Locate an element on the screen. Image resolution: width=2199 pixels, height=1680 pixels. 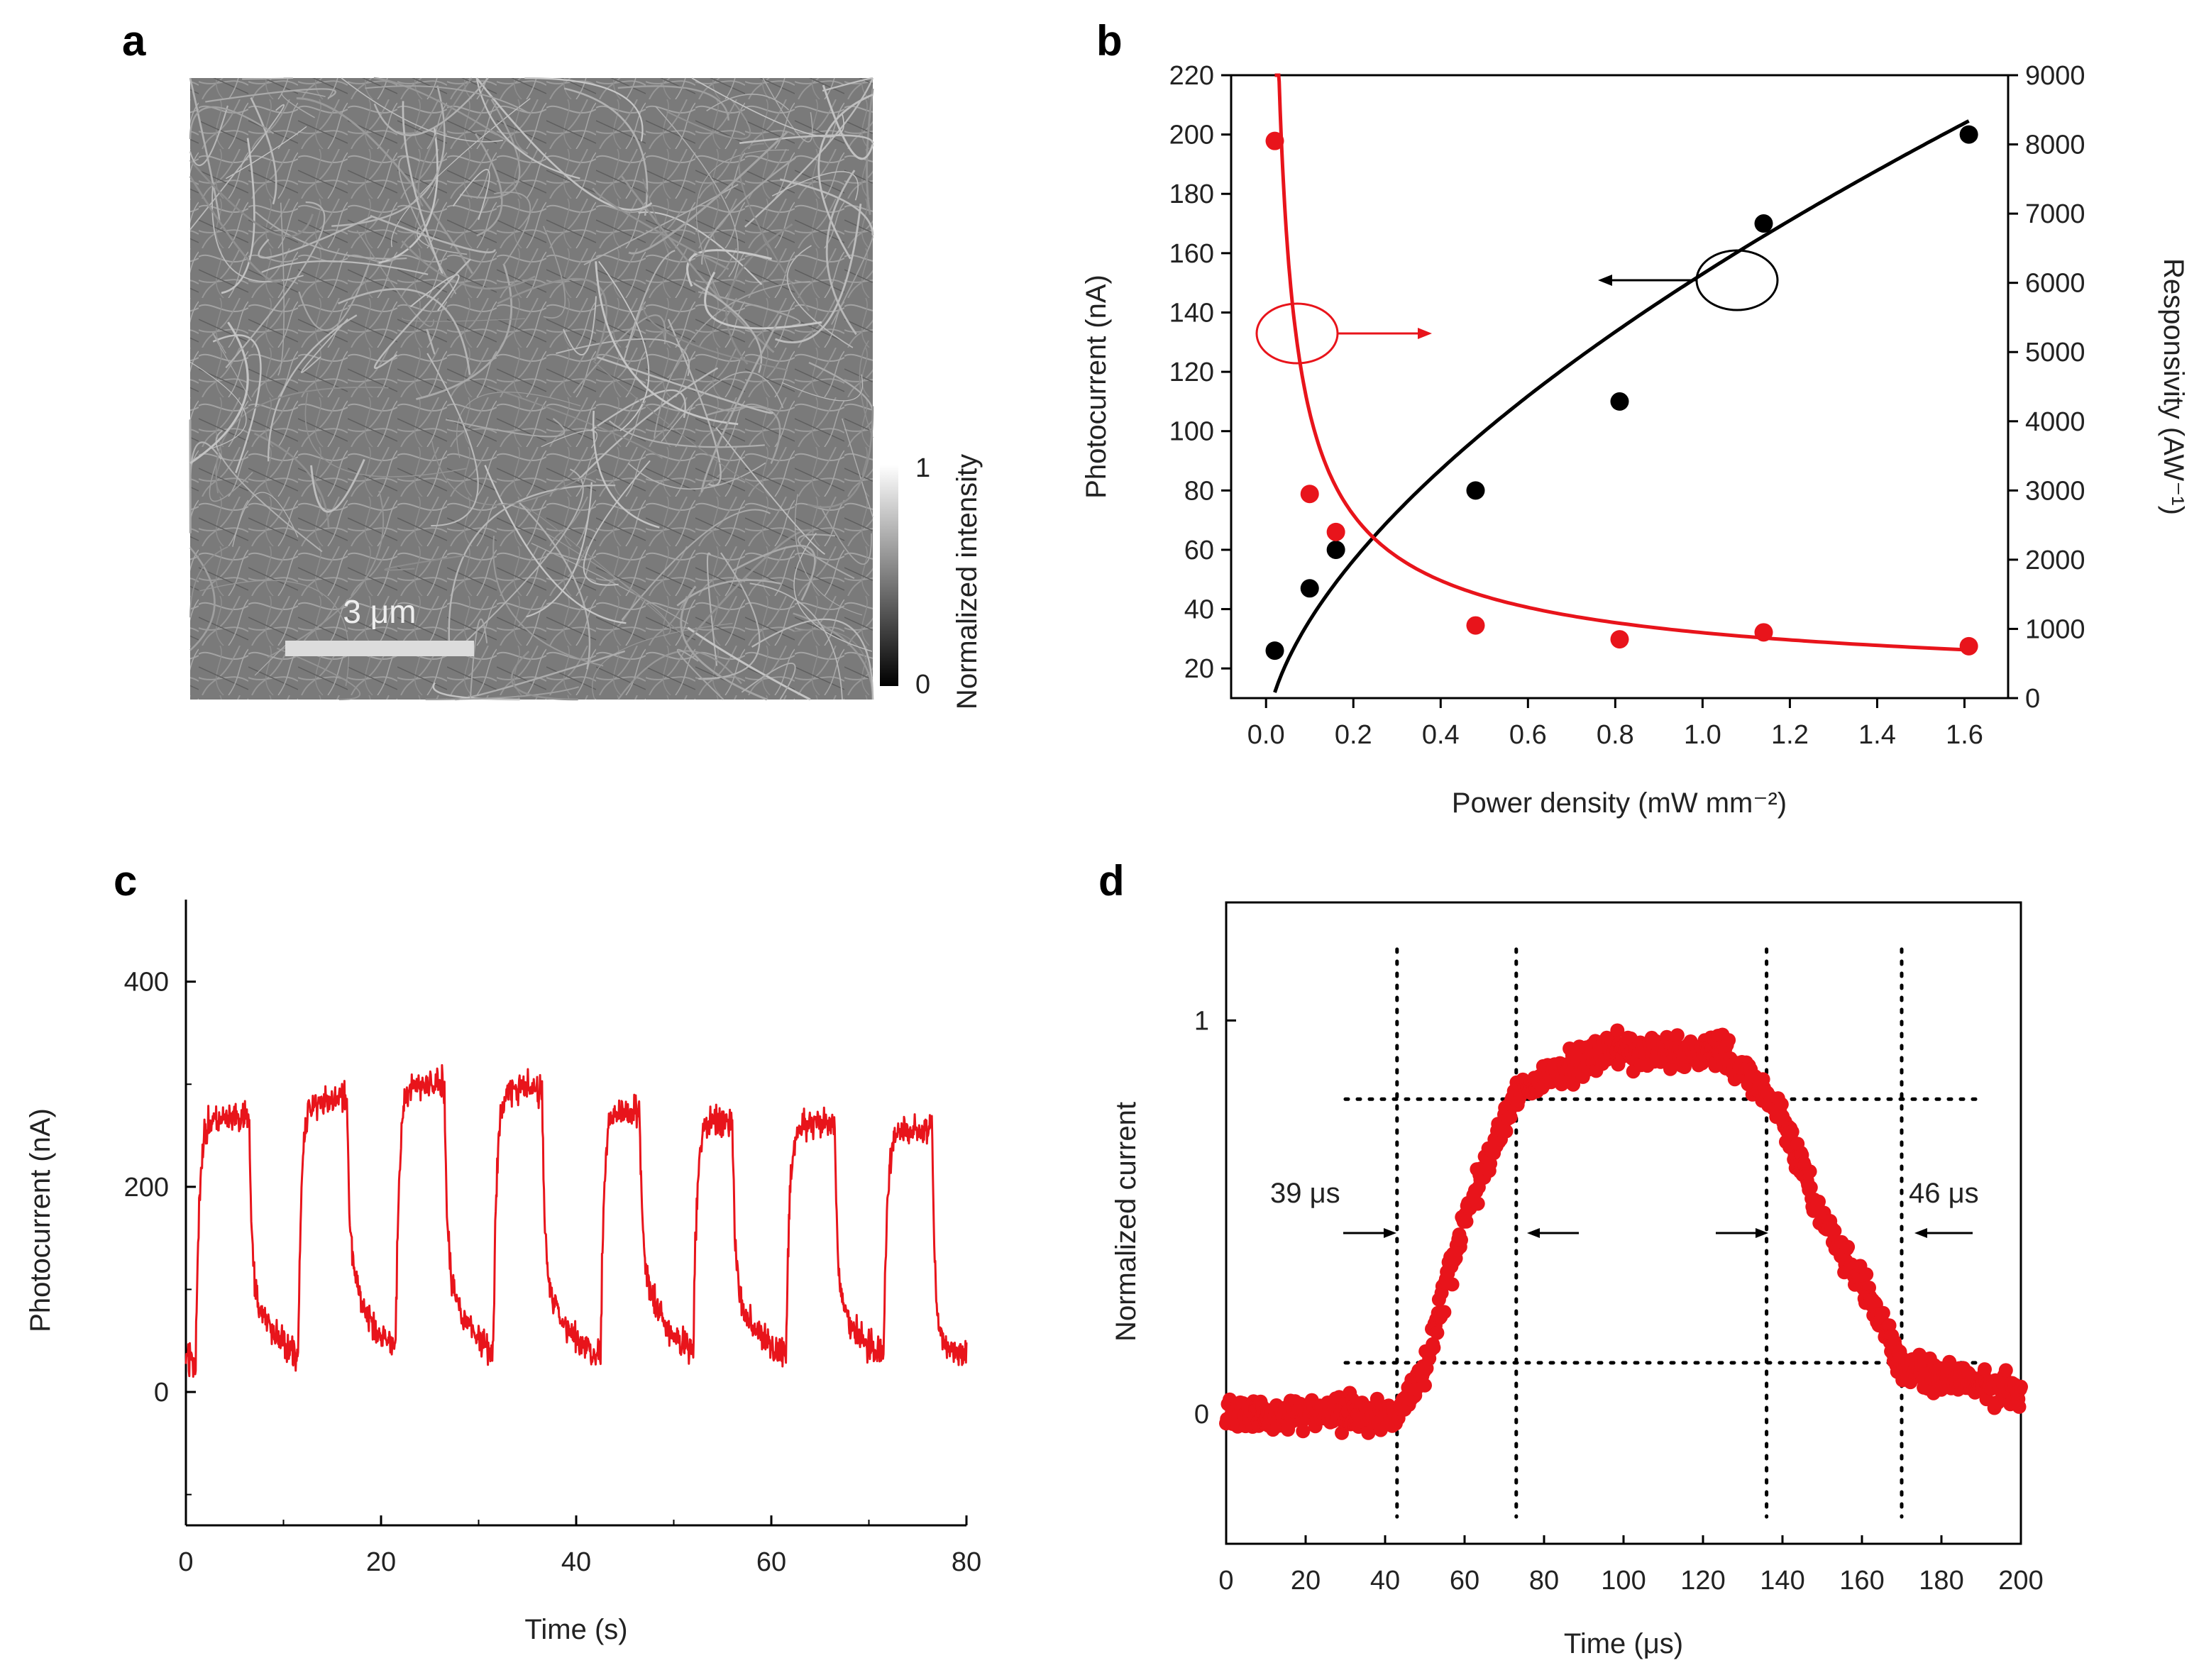
x-tick-label-d: 120 is located at coordinates (1702, 1581).